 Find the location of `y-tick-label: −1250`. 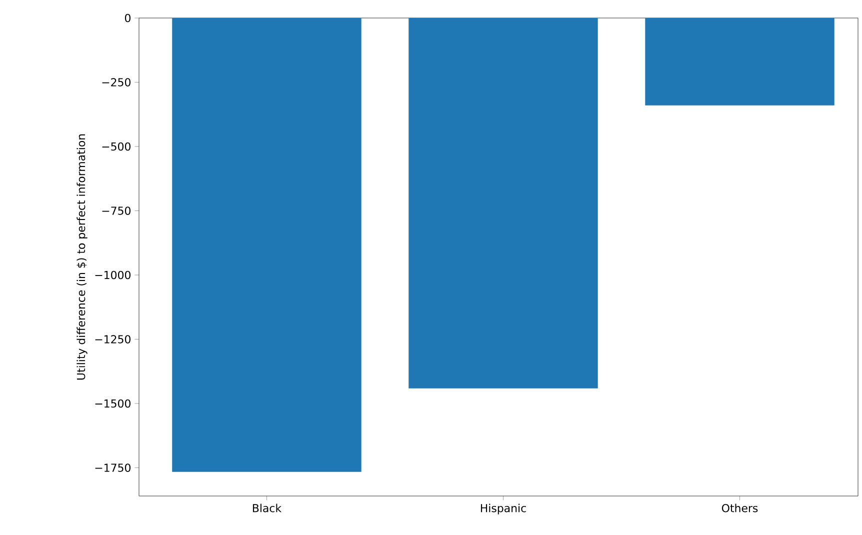

y-tick-label: −1250 is located at coordinates (112, 339).